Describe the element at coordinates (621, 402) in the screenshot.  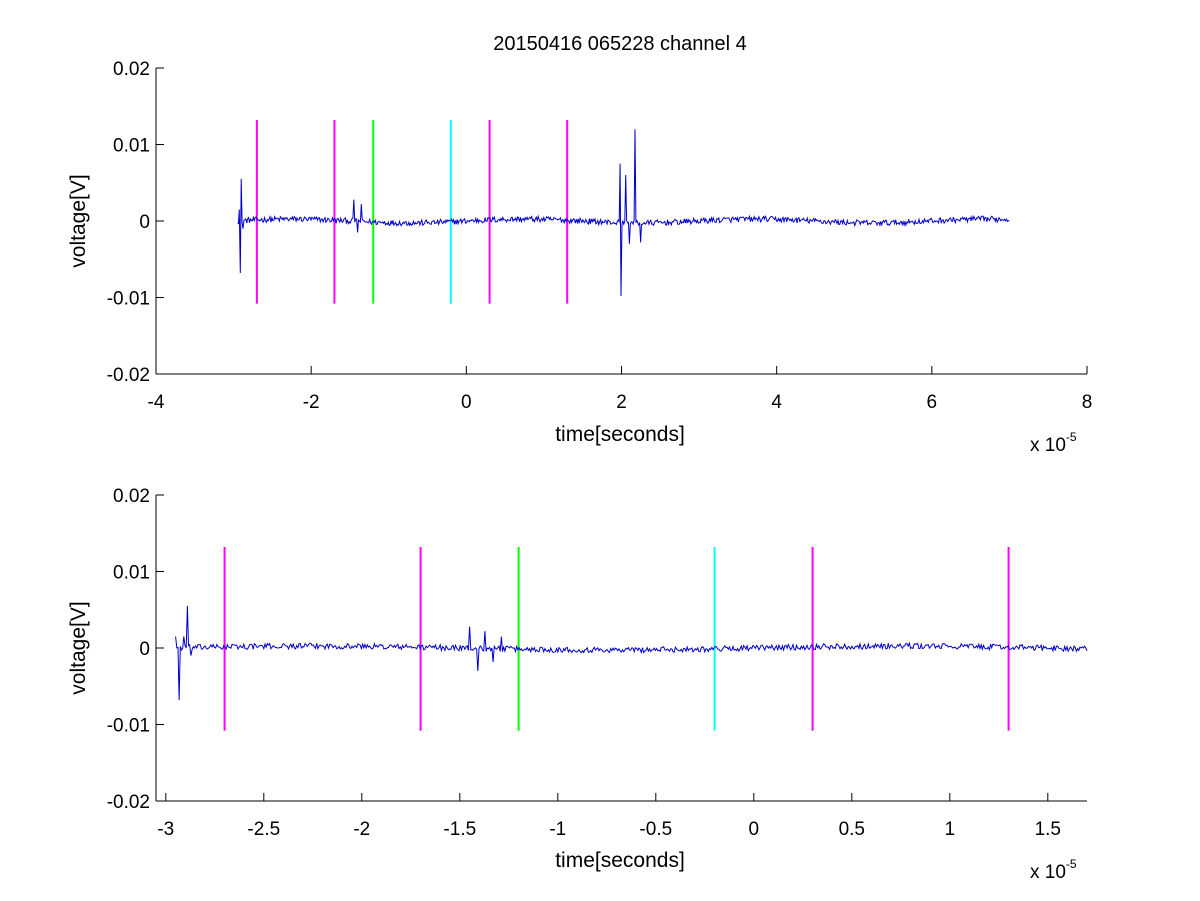
I see `top-x-tick-label: 2` at that location.